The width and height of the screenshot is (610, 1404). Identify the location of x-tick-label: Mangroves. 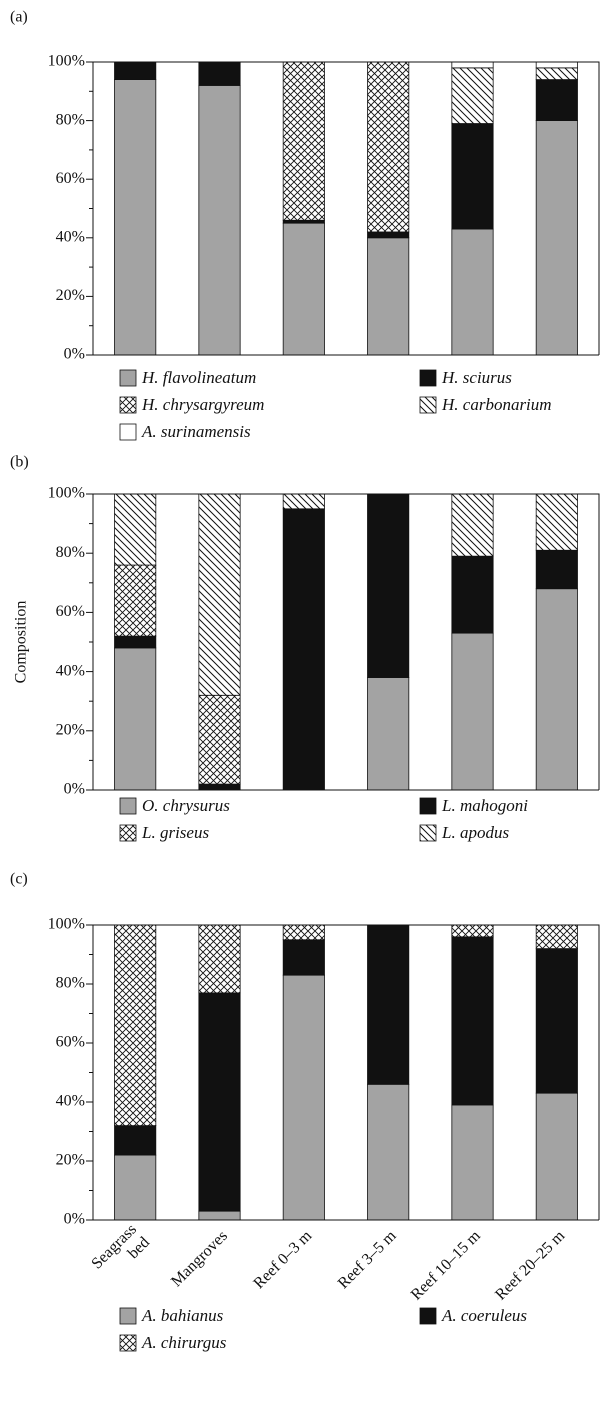
(199, 1258).